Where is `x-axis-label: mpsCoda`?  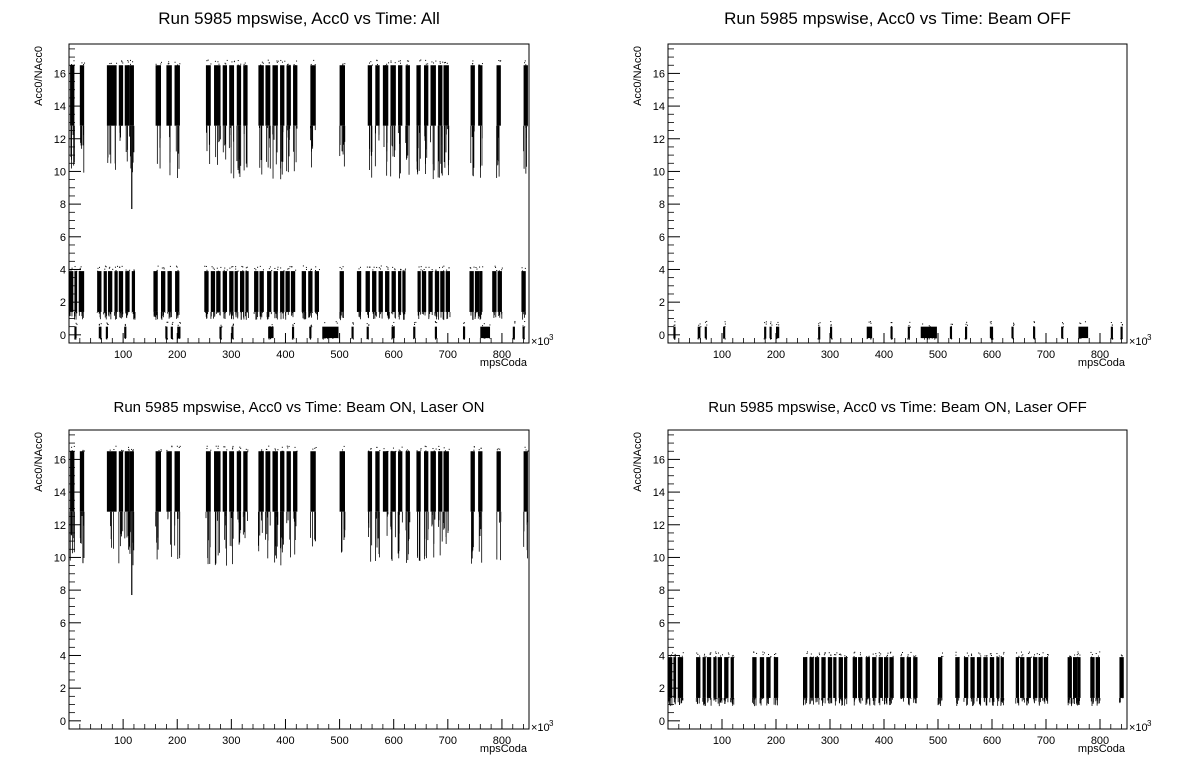
x-axis-label: mpsCoda is located at coordinates (504, 749).